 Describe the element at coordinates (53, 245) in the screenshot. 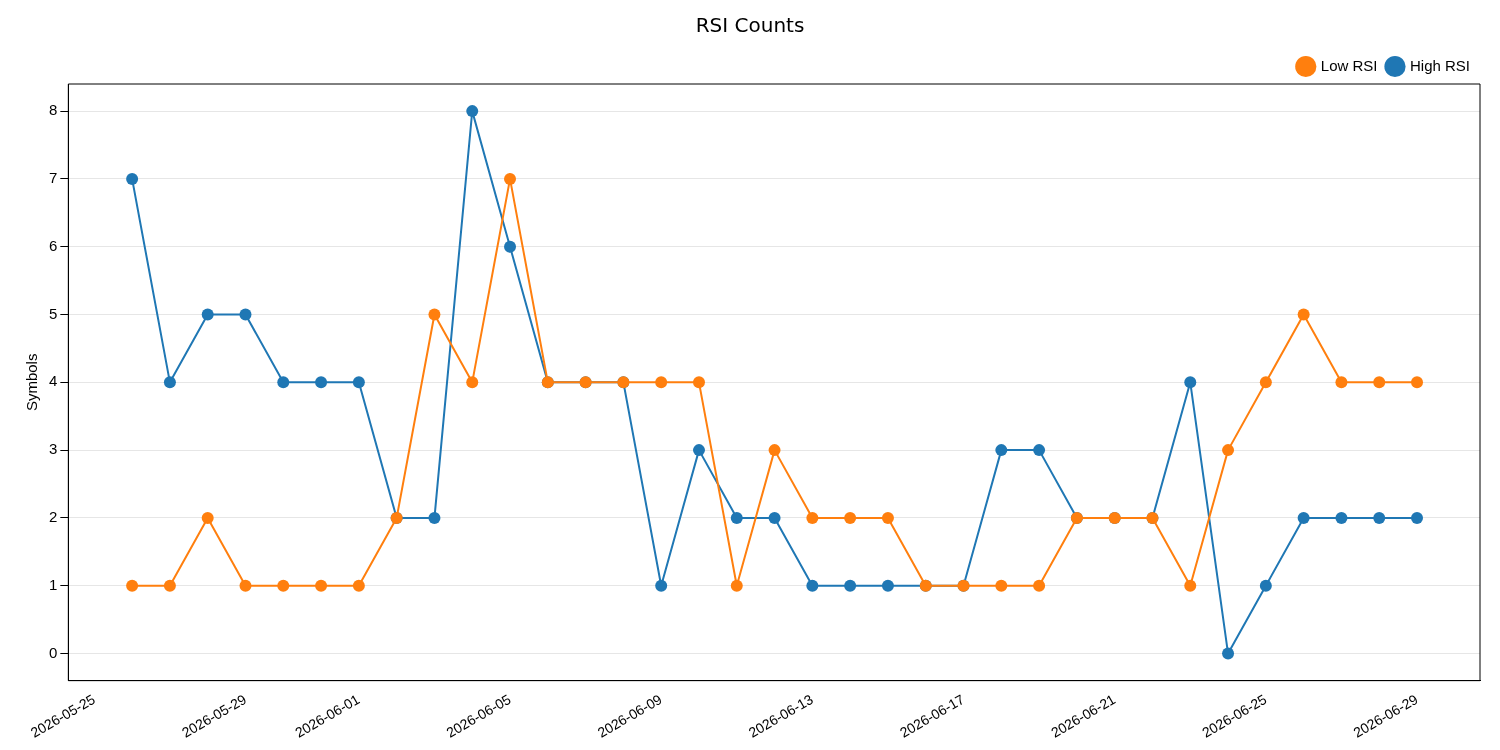

I see `y-tick-label: 6` at that location.